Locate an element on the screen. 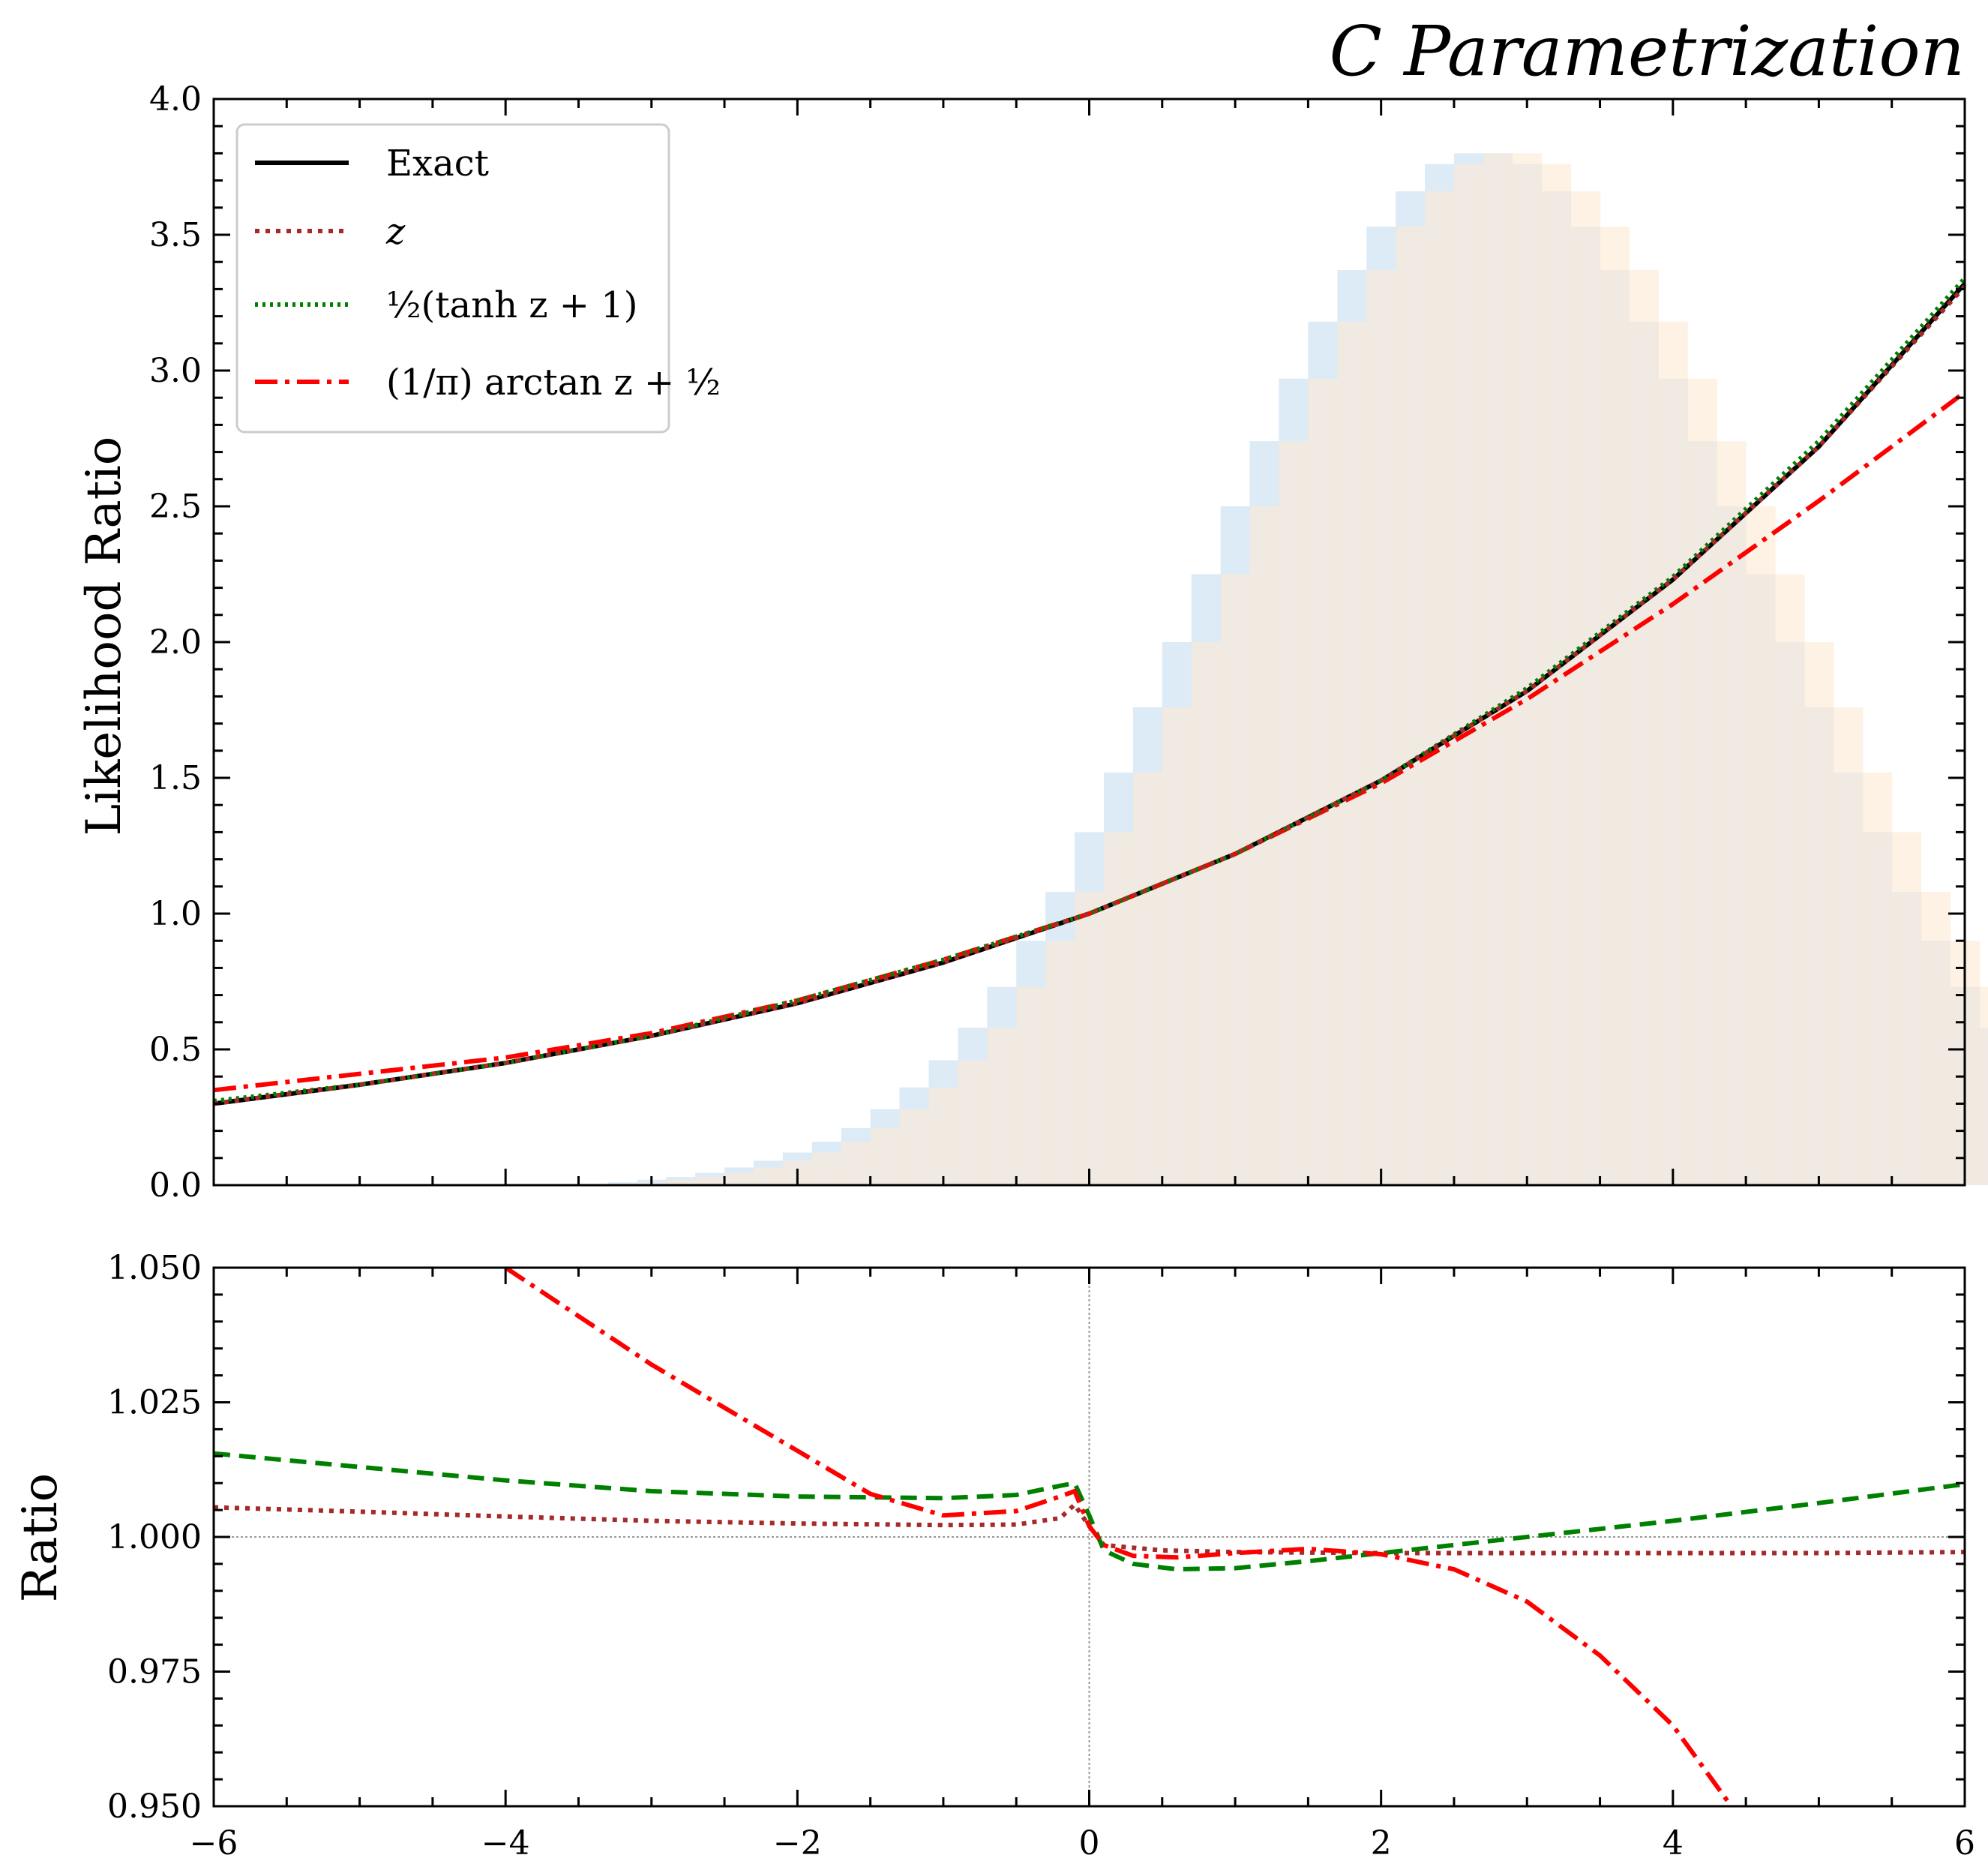 This screenshot has width=1988, height=1876. x-tick-label: 4 is located at coordinates (1673, 1843).